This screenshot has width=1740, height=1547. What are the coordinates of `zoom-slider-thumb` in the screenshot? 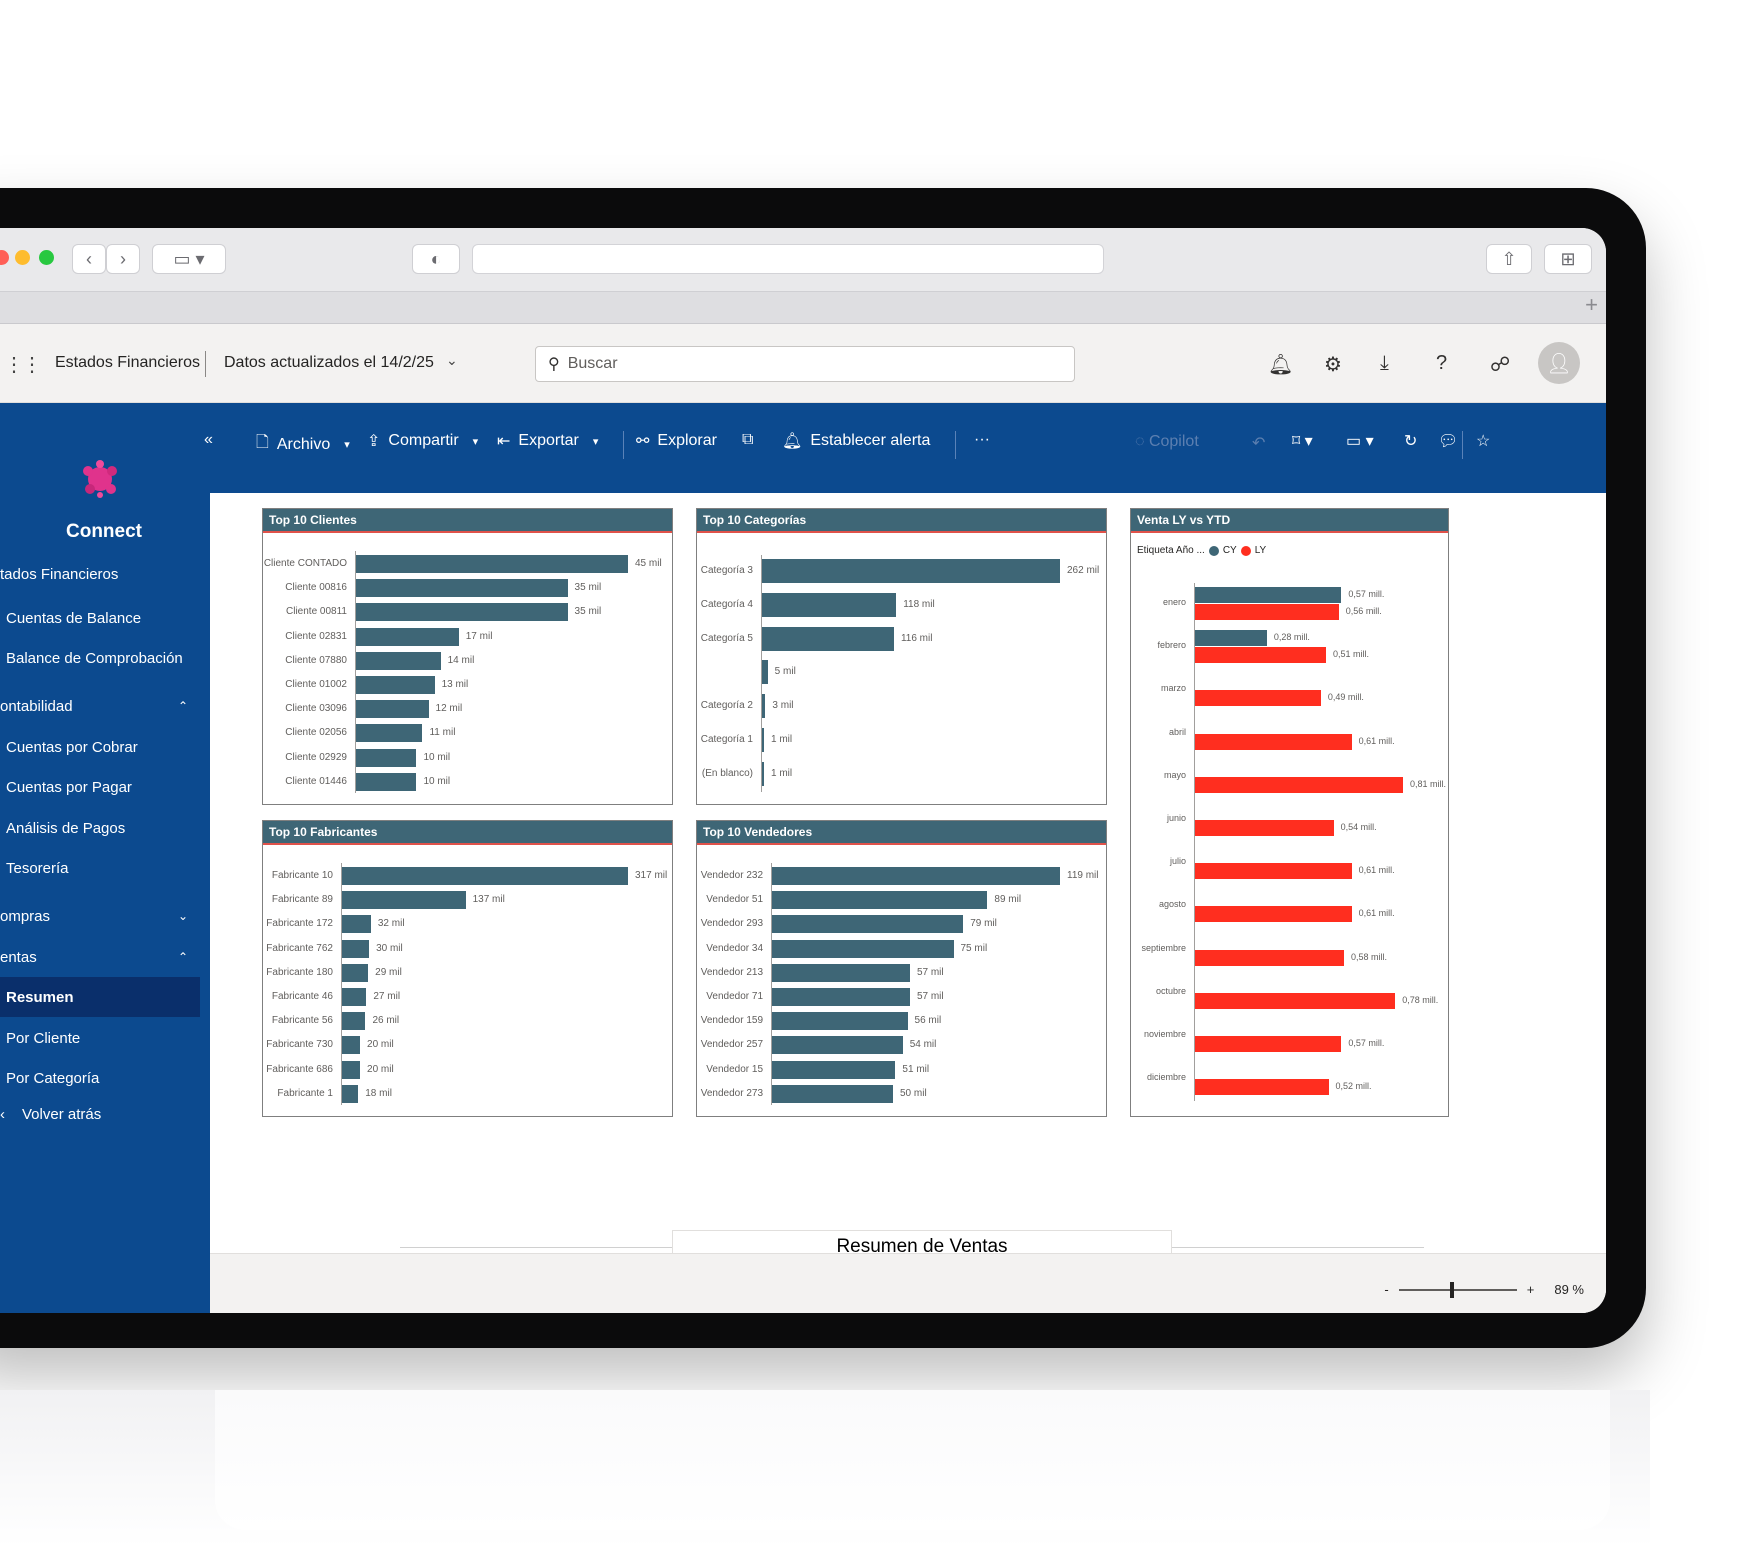 It's located at (1451, 1289).